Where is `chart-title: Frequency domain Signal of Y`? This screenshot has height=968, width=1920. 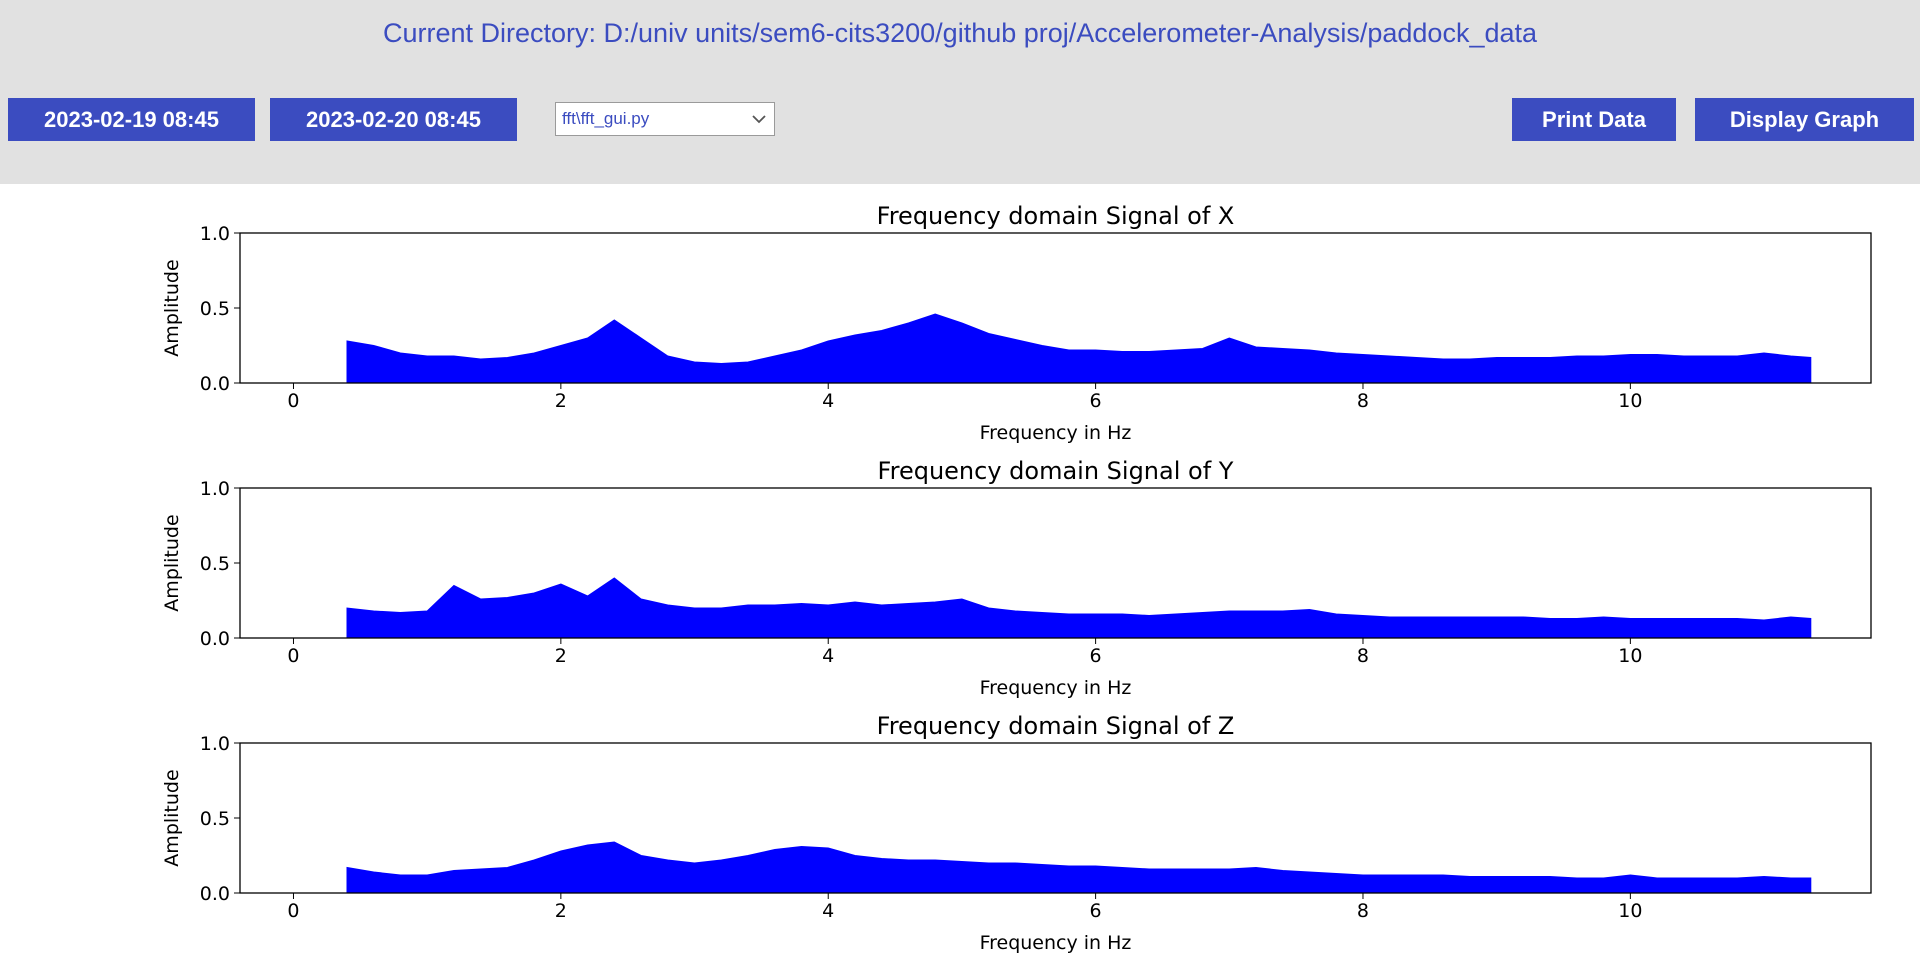
chart-title: Frequency domain Signal of Y is located at coordinates (1056, 471).